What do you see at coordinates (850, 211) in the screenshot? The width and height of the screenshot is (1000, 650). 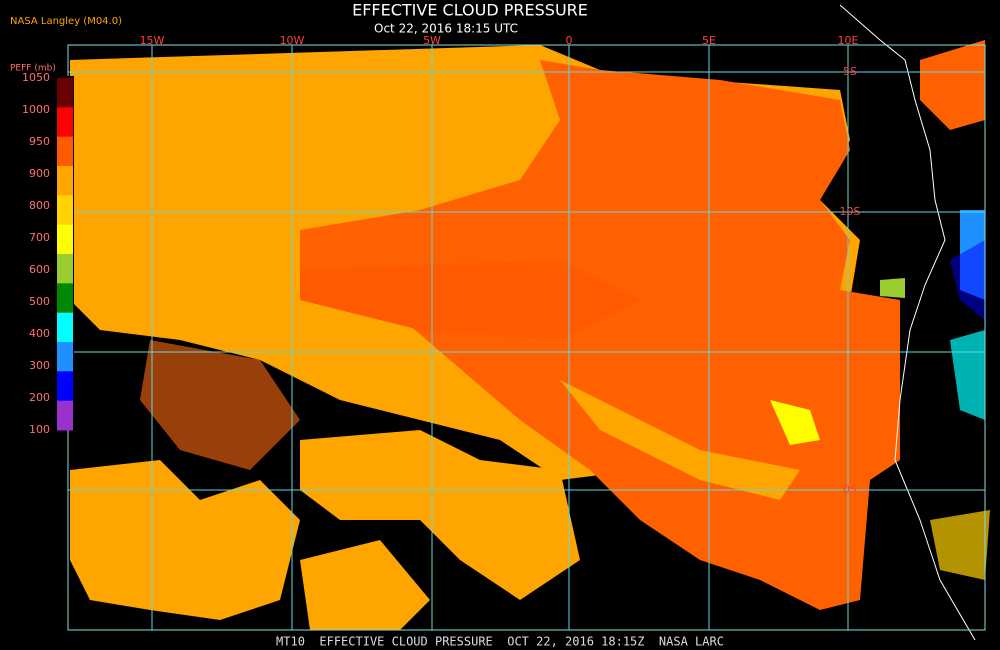 I see `latitude-label: 10S` at bounding box center [850, 211].